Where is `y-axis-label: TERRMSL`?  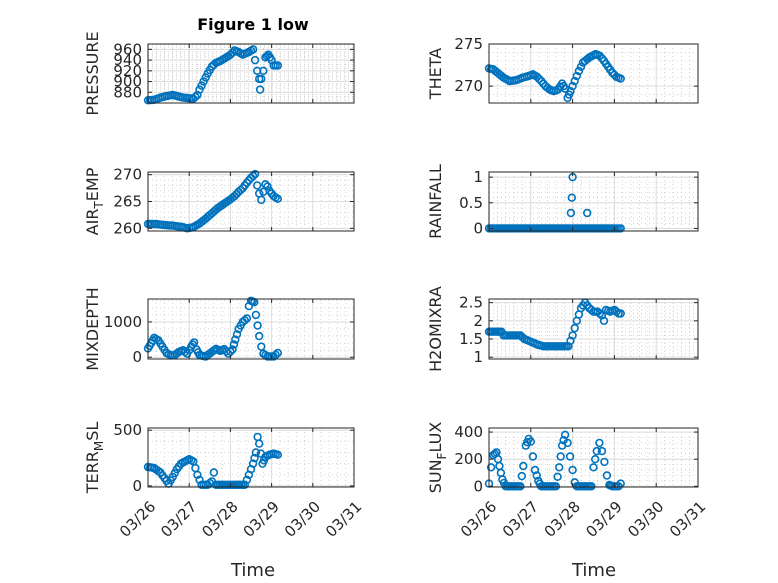
y-axis-label: TERRMSL is located at coordinates (94, 458).